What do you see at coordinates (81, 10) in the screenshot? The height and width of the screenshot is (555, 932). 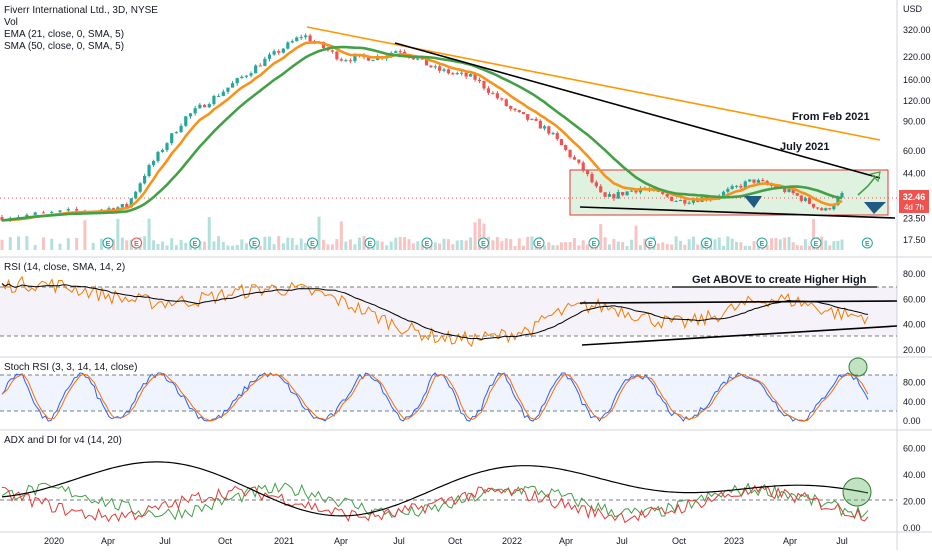 I see `symbol-title: Fiverr International Ltd., 3D, NYSE` at bounding box center [81, 10].